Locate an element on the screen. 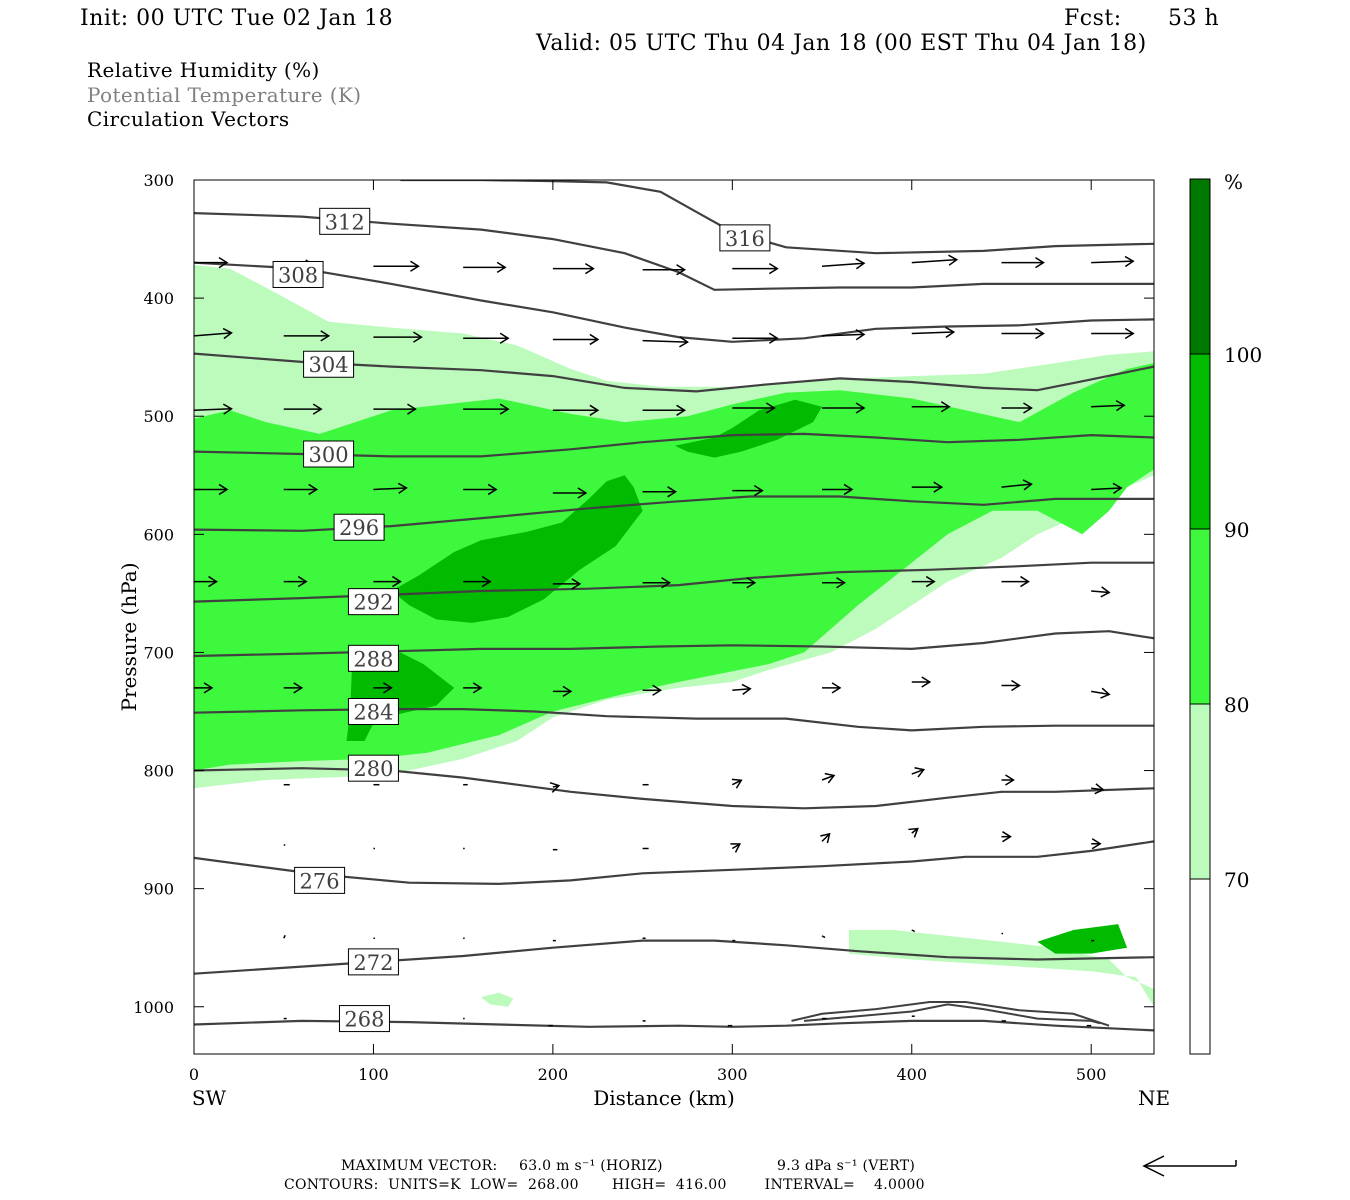 Image resolution: width=1350 pixels, height=1200 pixels. x-tick-label: 200 is located at coordinates (553, 1074).